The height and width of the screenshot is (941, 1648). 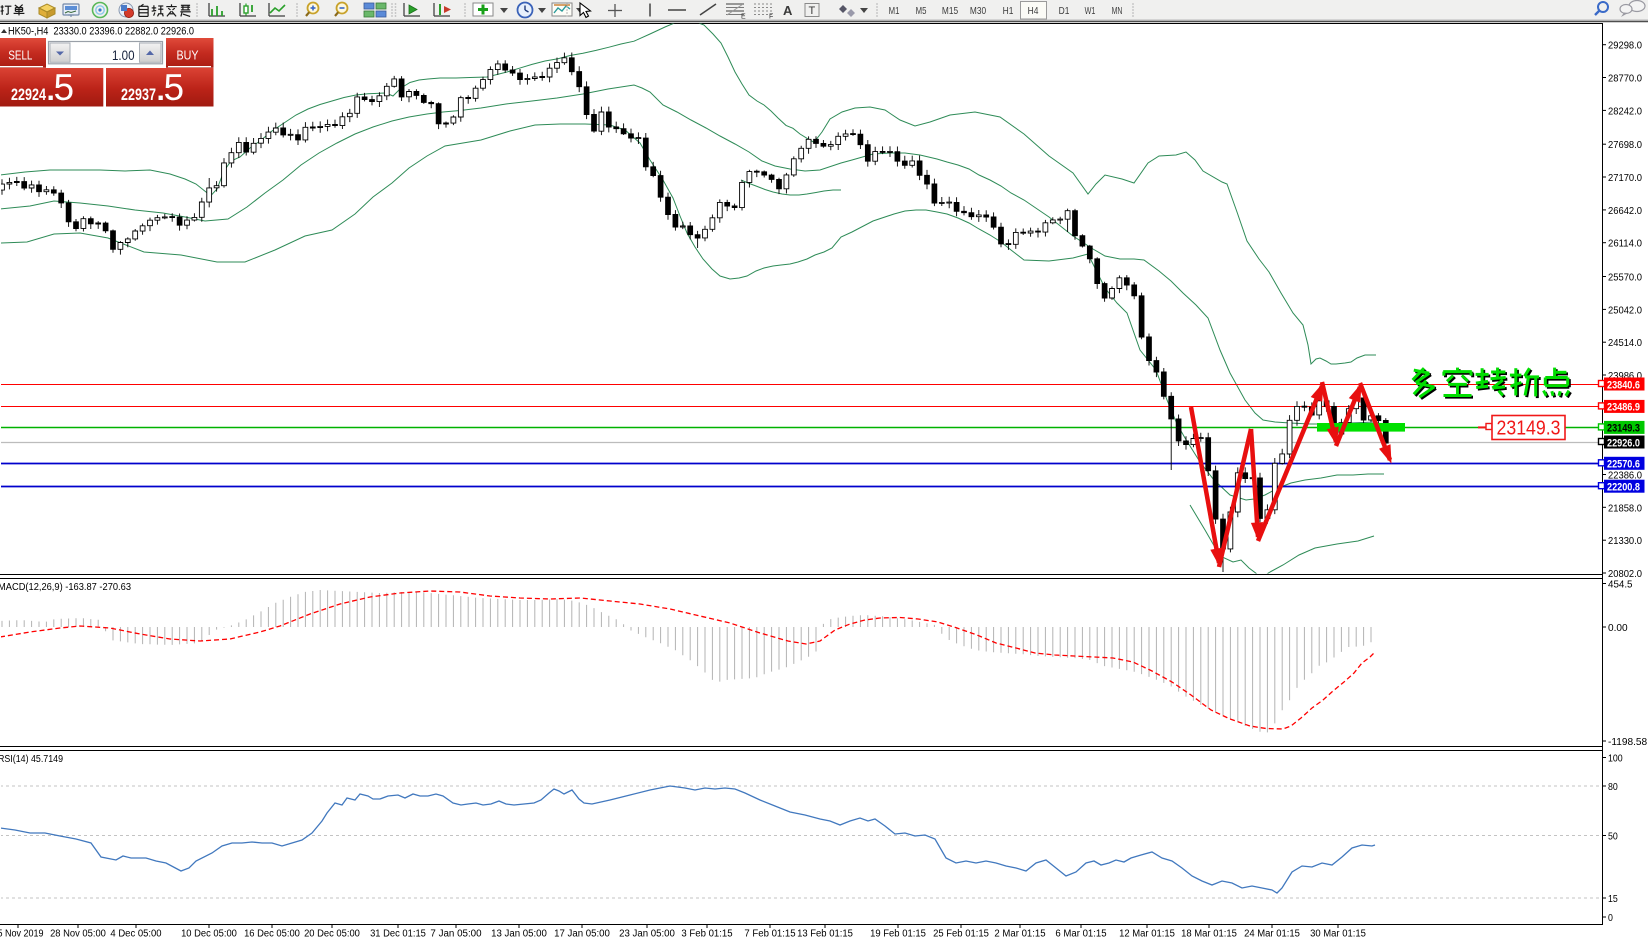 What do you see at coordinates (1625, 541) in the screenshot?
I see `svg-text: 21330.0` at bounding box center [1625, 541].